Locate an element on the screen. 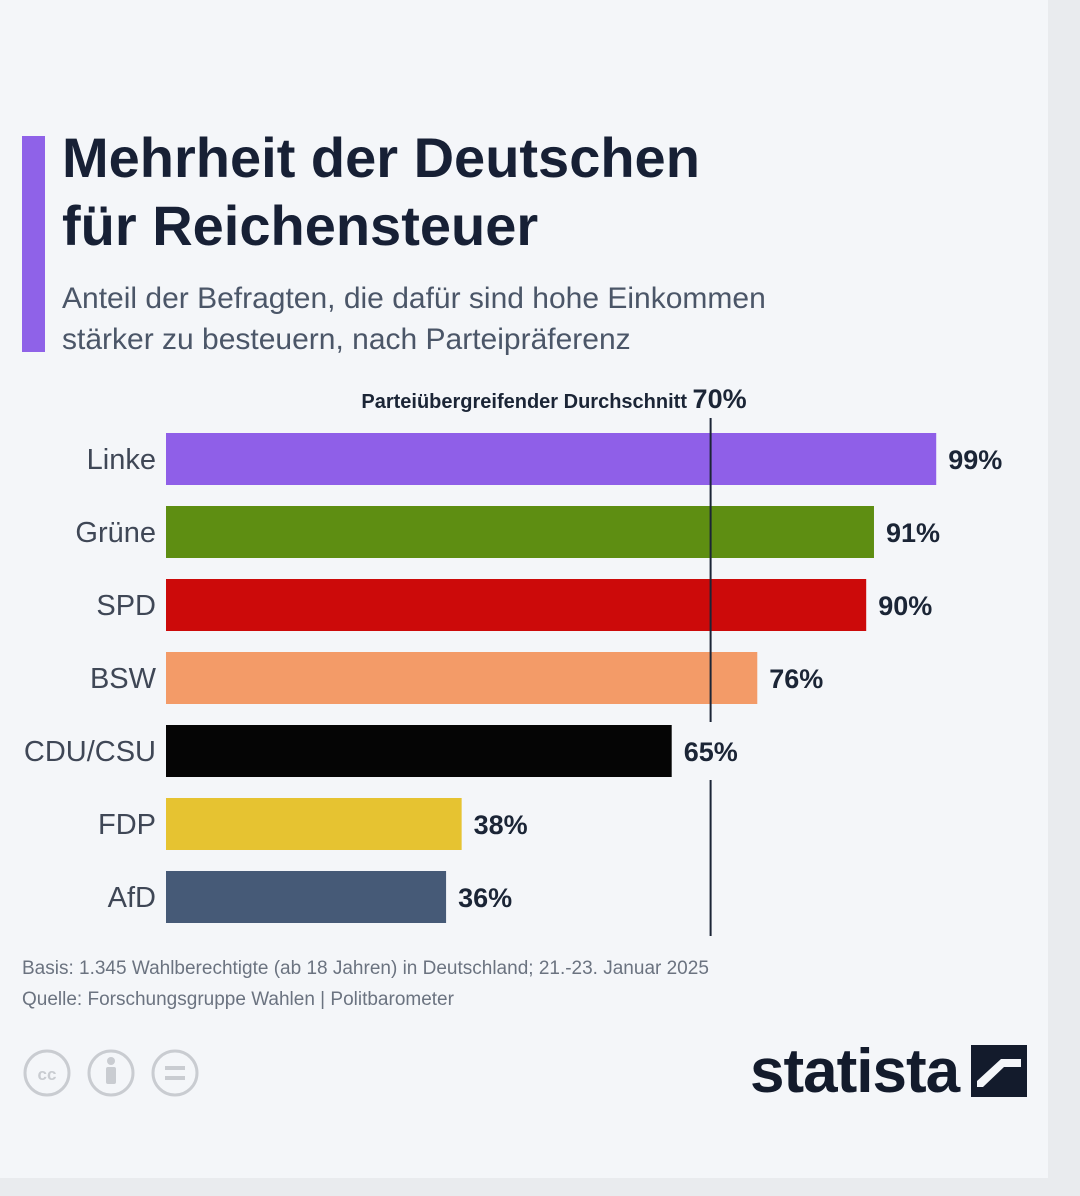  bar-bsw is located at coordinates (462, 678).